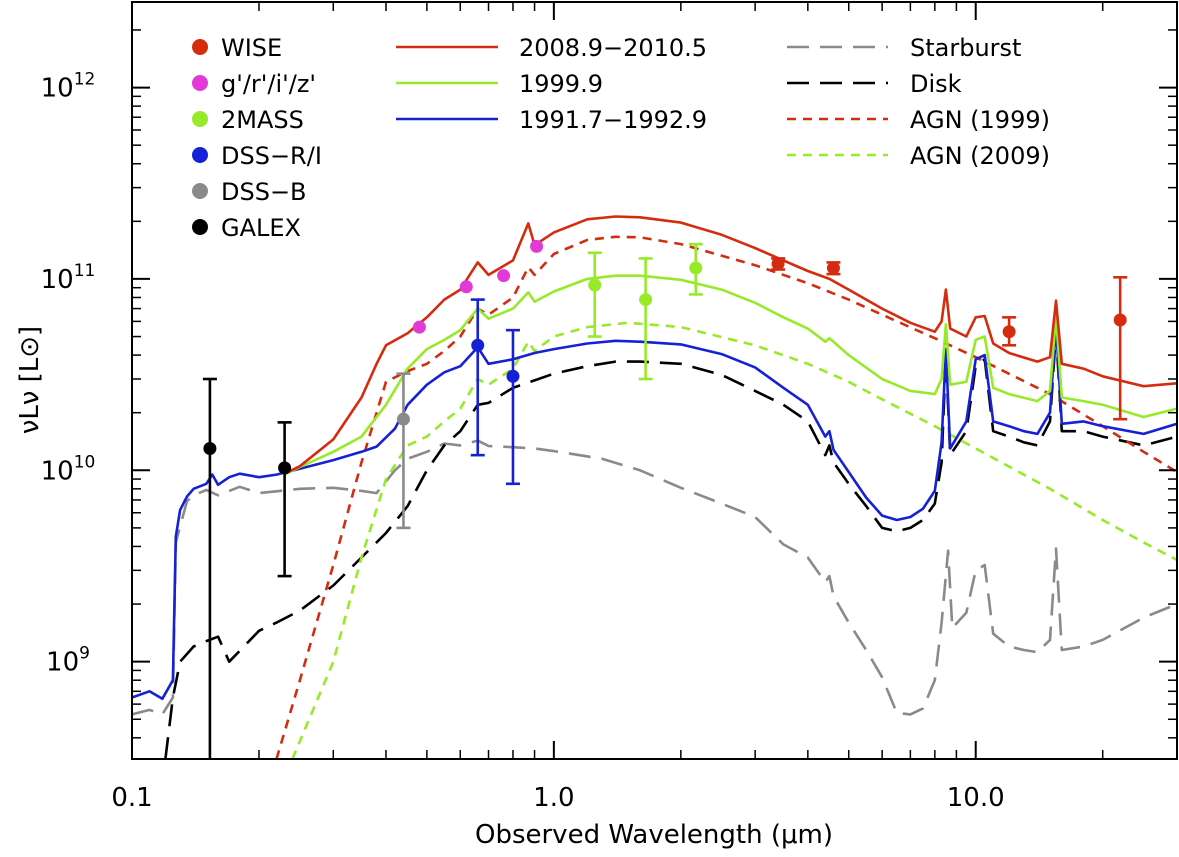 The width and height of the screenshot is (1179, 857). Describe the element at coordinates (200, 155) in the screenshot. I see `legend-marker-dssri` at that location.